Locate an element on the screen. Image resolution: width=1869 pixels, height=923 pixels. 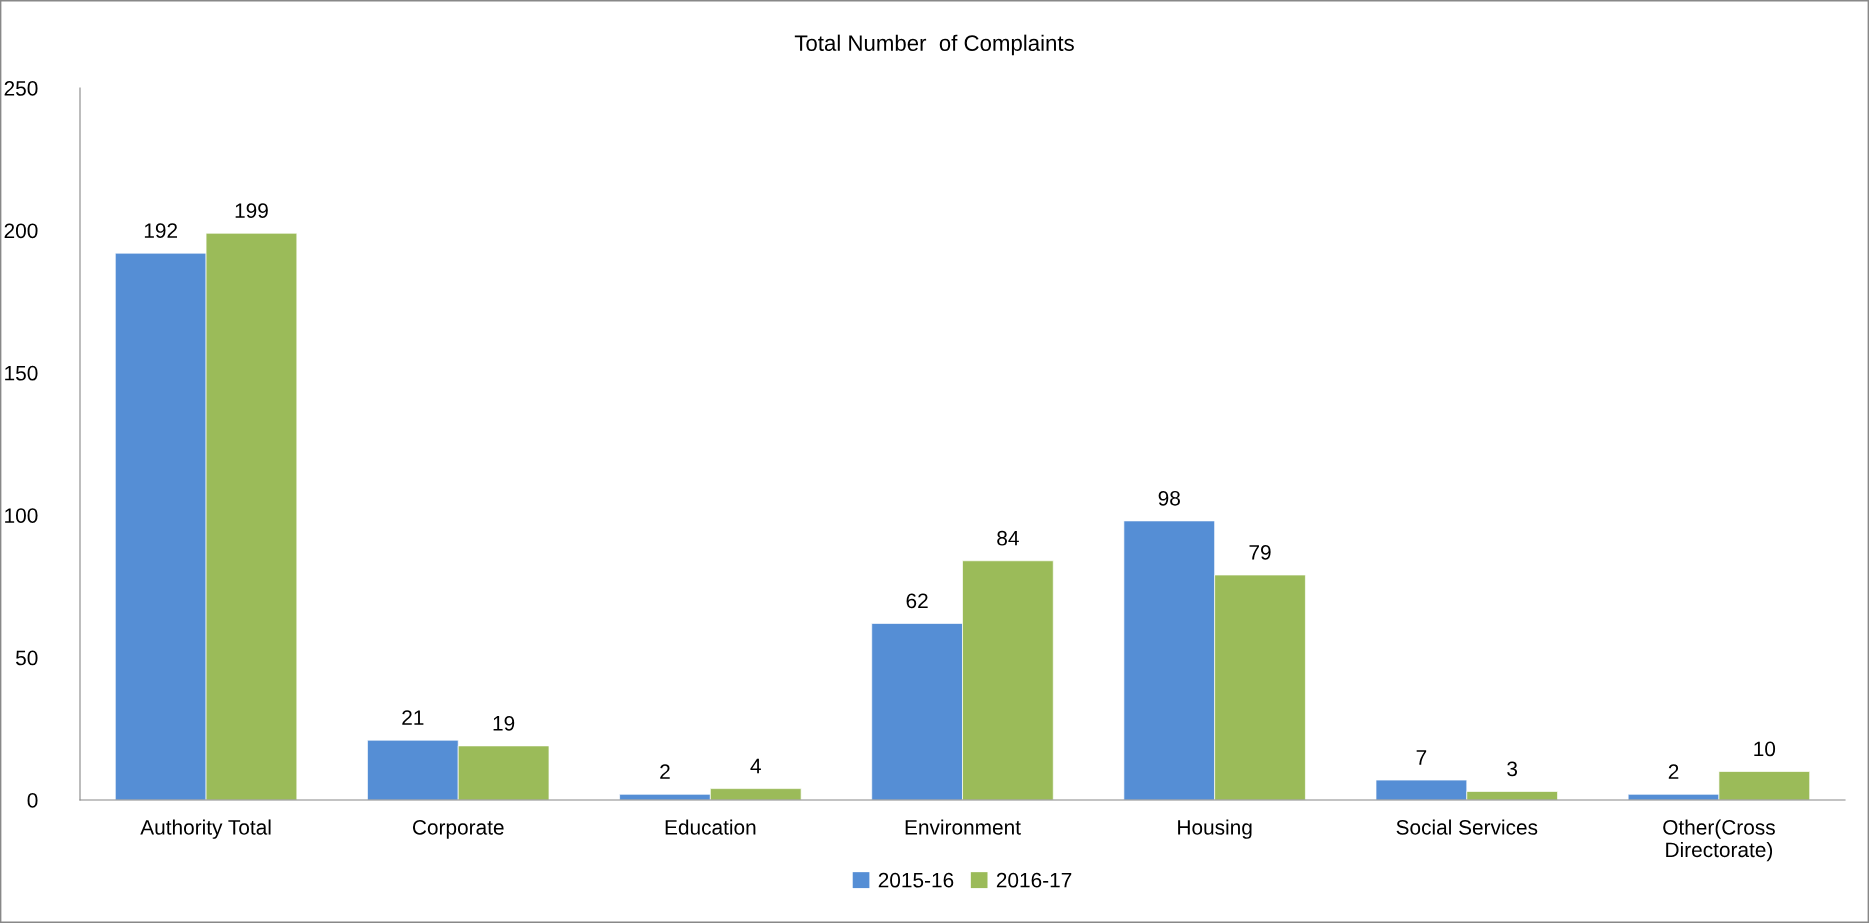
y-tick-label: 150 is located at coordinates (21, 373).